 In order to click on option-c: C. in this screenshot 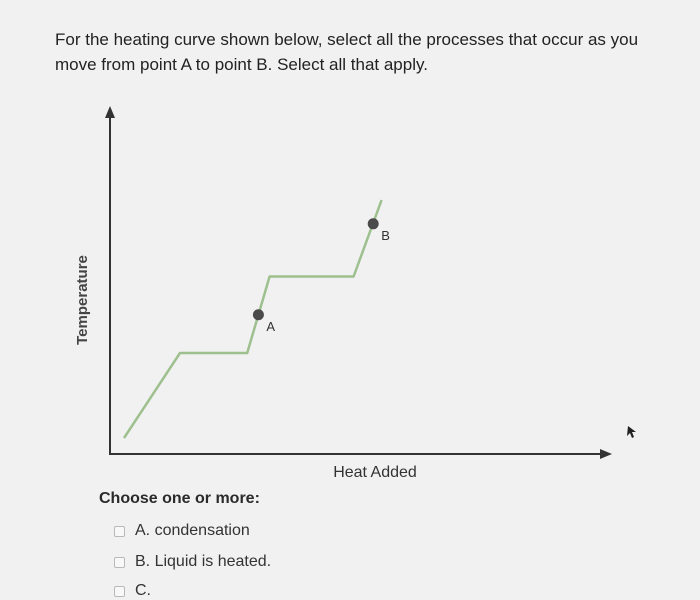, I will do `click(132, 591)`.